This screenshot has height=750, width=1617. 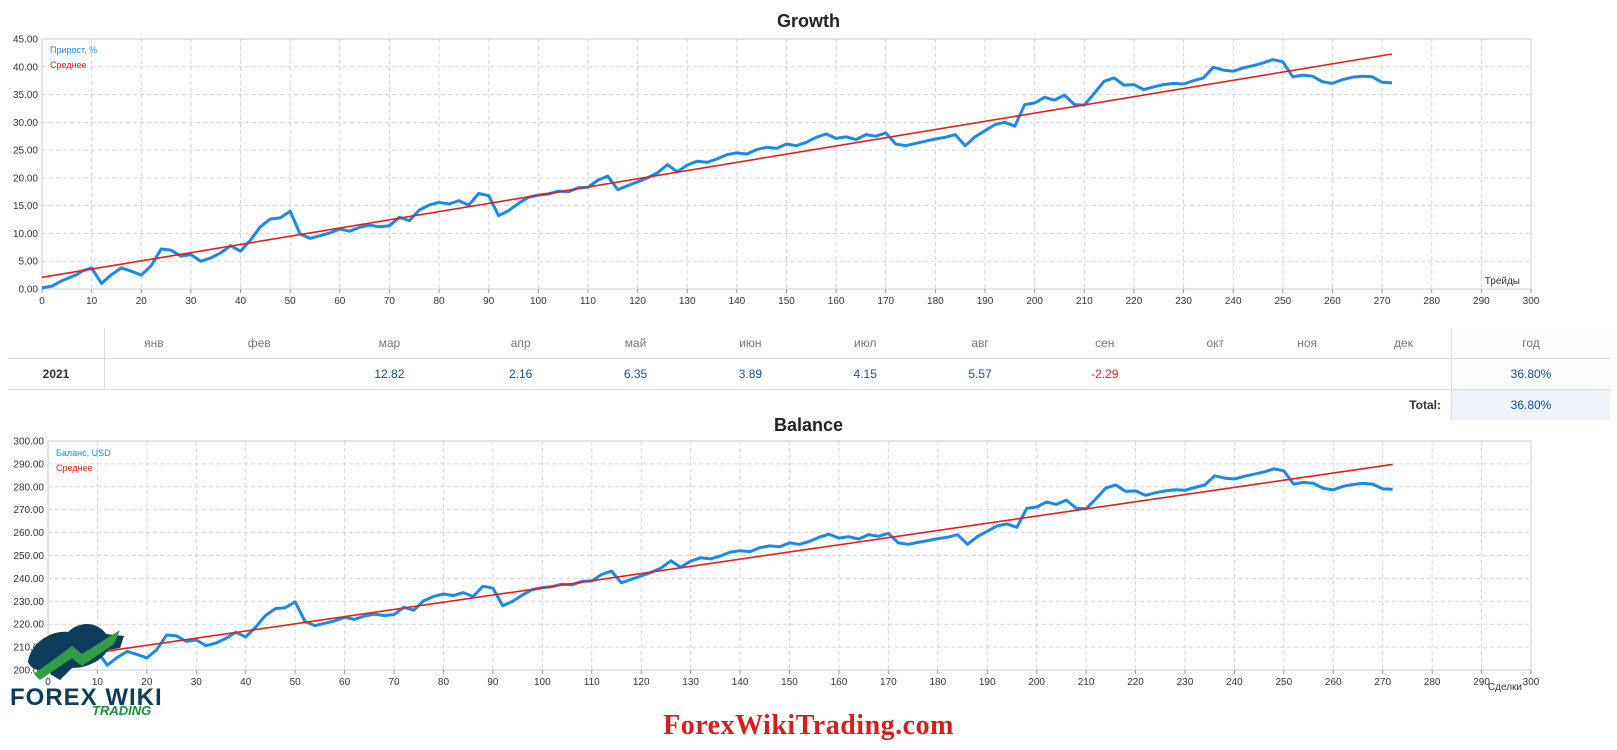 What do you see at coordinates (291, 301) in the screenshot?
I see `growth-x-tick: 50` at bounding box center [291, 301].